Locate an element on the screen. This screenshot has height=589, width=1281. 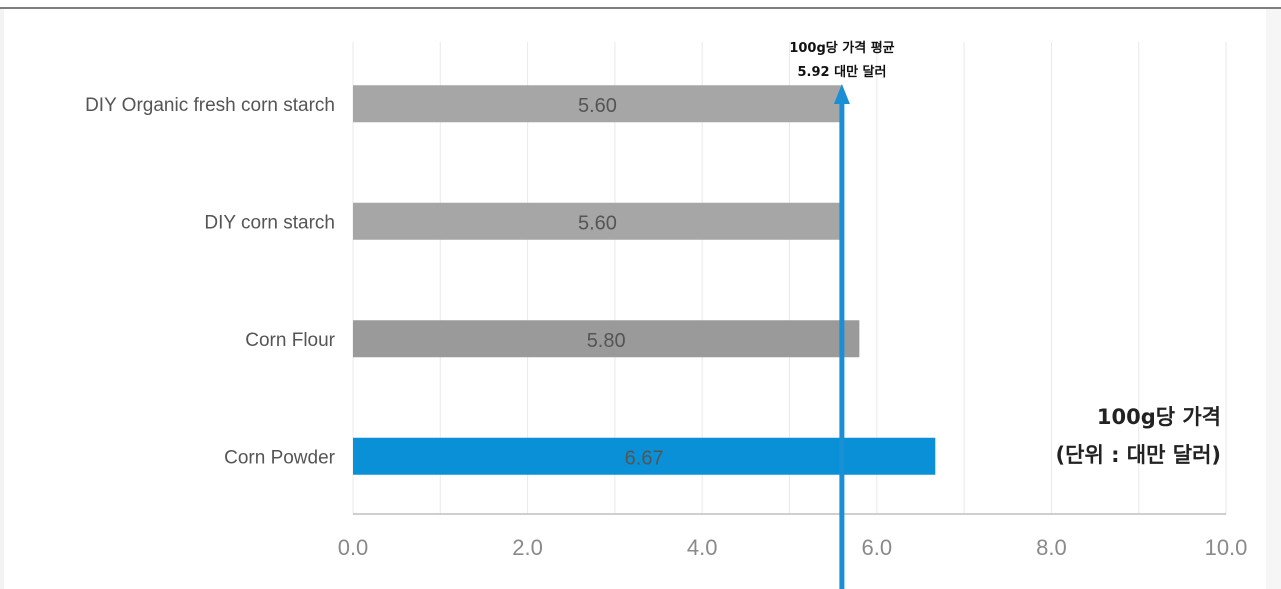
right-border is located at coordinates (1273, 299).